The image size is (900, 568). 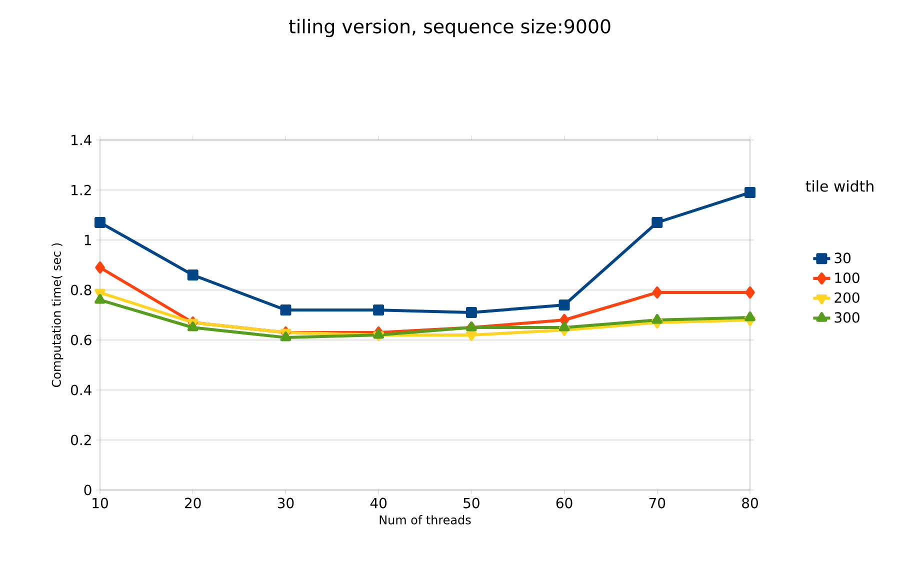 I want to click on x-tick-label: 30, so click(x=286, y=503).